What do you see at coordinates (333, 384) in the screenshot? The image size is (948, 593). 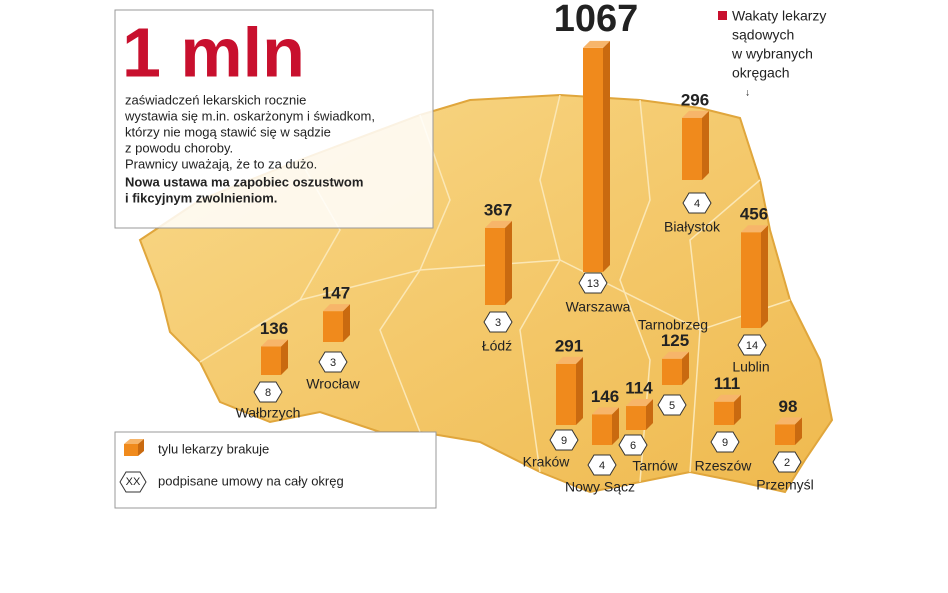 I see `region-name: Wrocław` at bounding box center [333, 384].